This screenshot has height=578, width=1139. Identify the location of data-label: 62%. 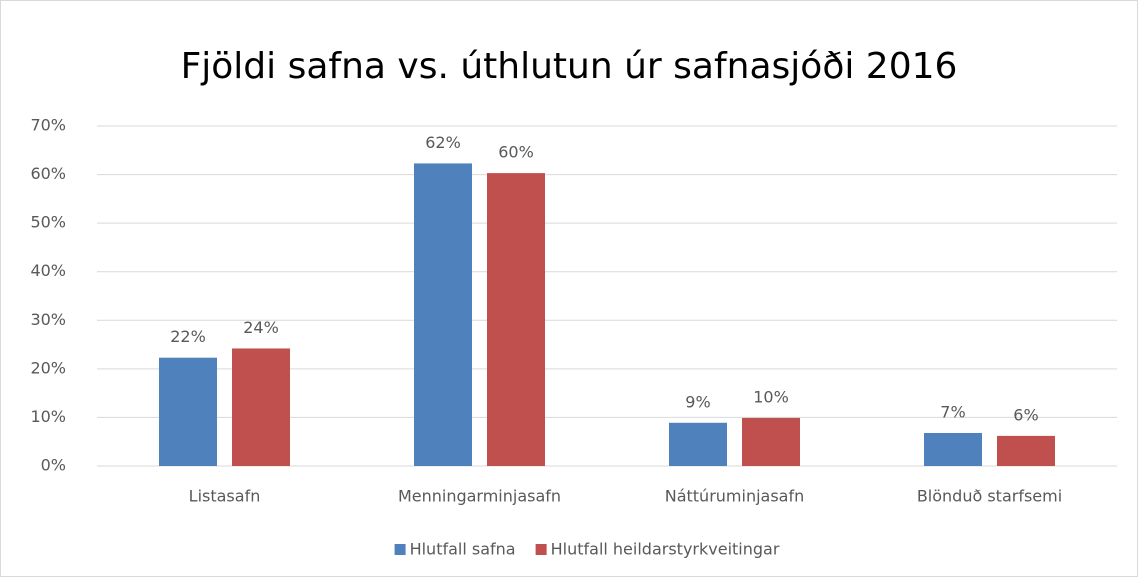
(443, 142).